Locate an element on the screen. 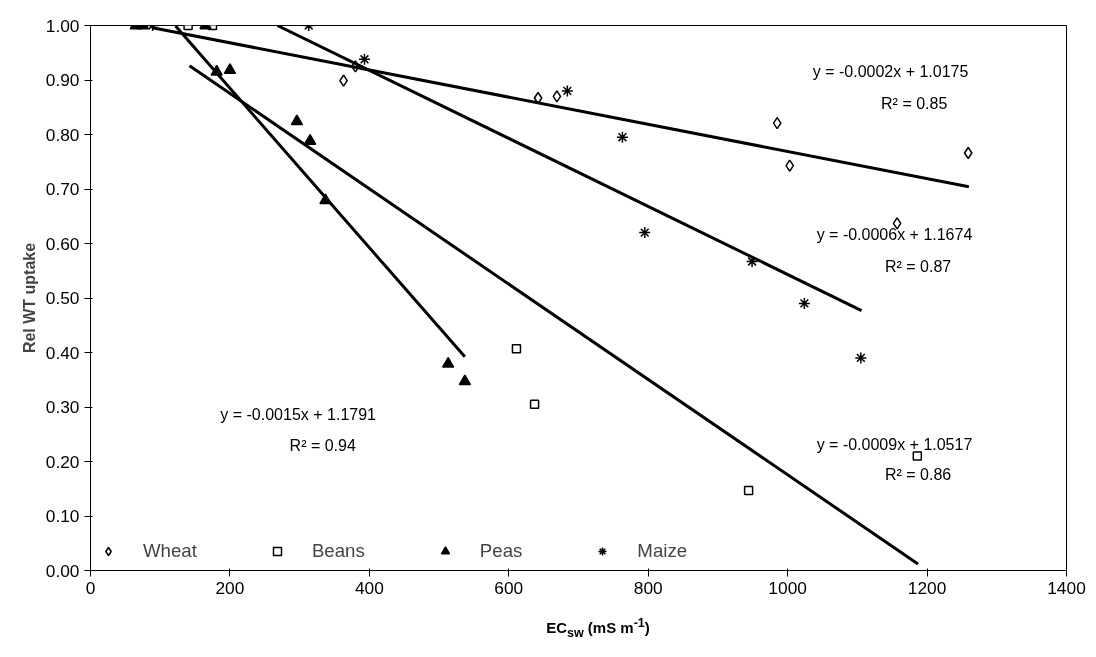  annotation: y = -0.0015x + 1.1791 is located at coordinates (298, 415).